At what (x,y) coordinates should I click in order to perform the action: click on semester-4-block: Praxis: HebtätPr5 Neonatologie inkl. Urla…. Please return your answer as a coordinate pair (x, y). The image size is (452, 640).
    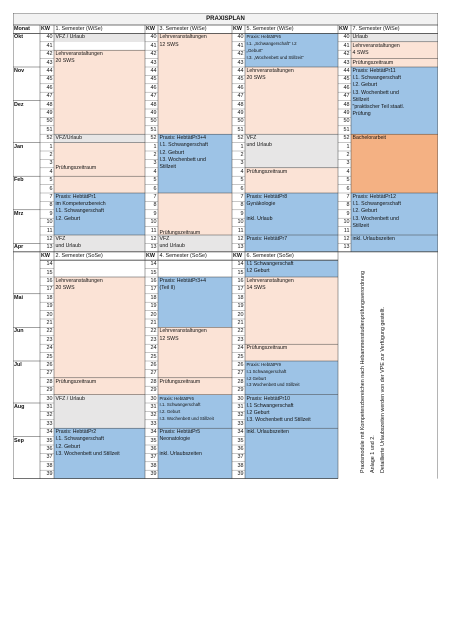
    Looking at the image, I should click on (195, 453).